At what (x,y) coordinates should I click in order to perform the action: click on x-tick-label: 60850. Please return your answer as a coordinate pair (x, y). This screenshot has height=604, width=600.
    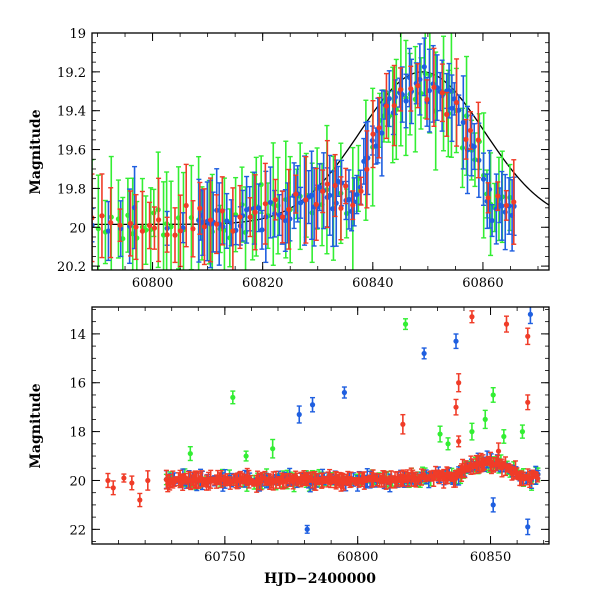
    Looking at the image, I should click on (490, 557).